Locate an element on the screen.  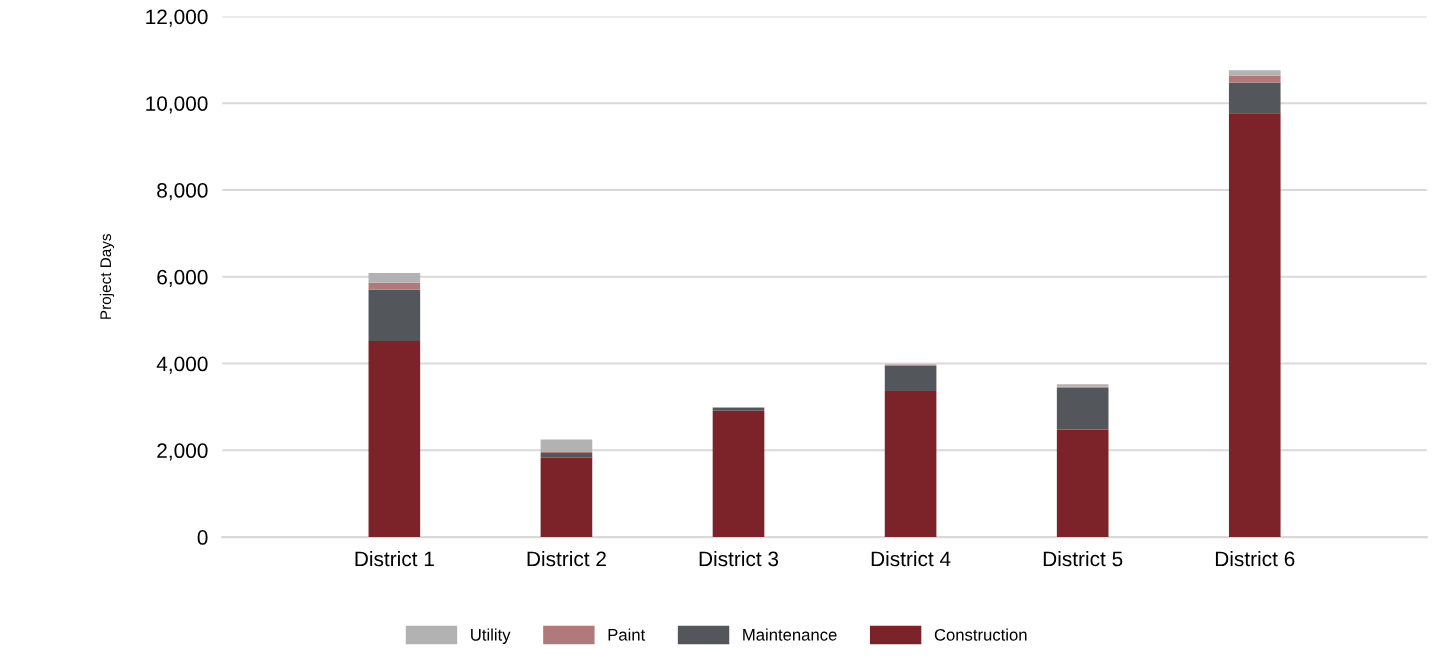
y-tick-label: 0 is located at coordinates (202, 537).